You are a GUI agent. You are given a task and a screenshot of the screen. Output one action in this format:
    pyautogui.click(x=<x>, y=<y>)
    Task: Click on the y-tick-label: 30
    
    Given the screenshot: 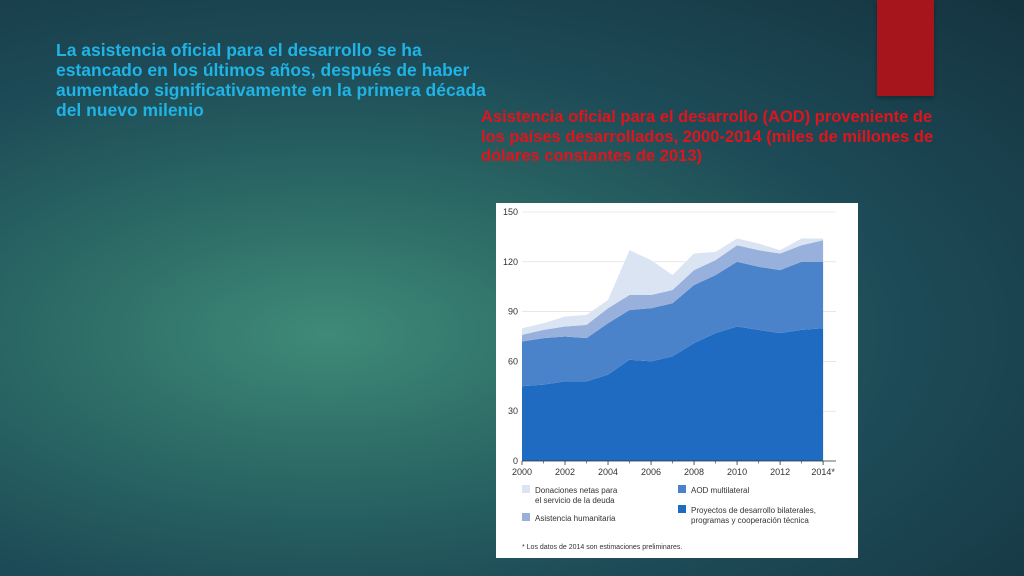 What is the action you would take?
    pyautogui.click(x=513, y=411)
    